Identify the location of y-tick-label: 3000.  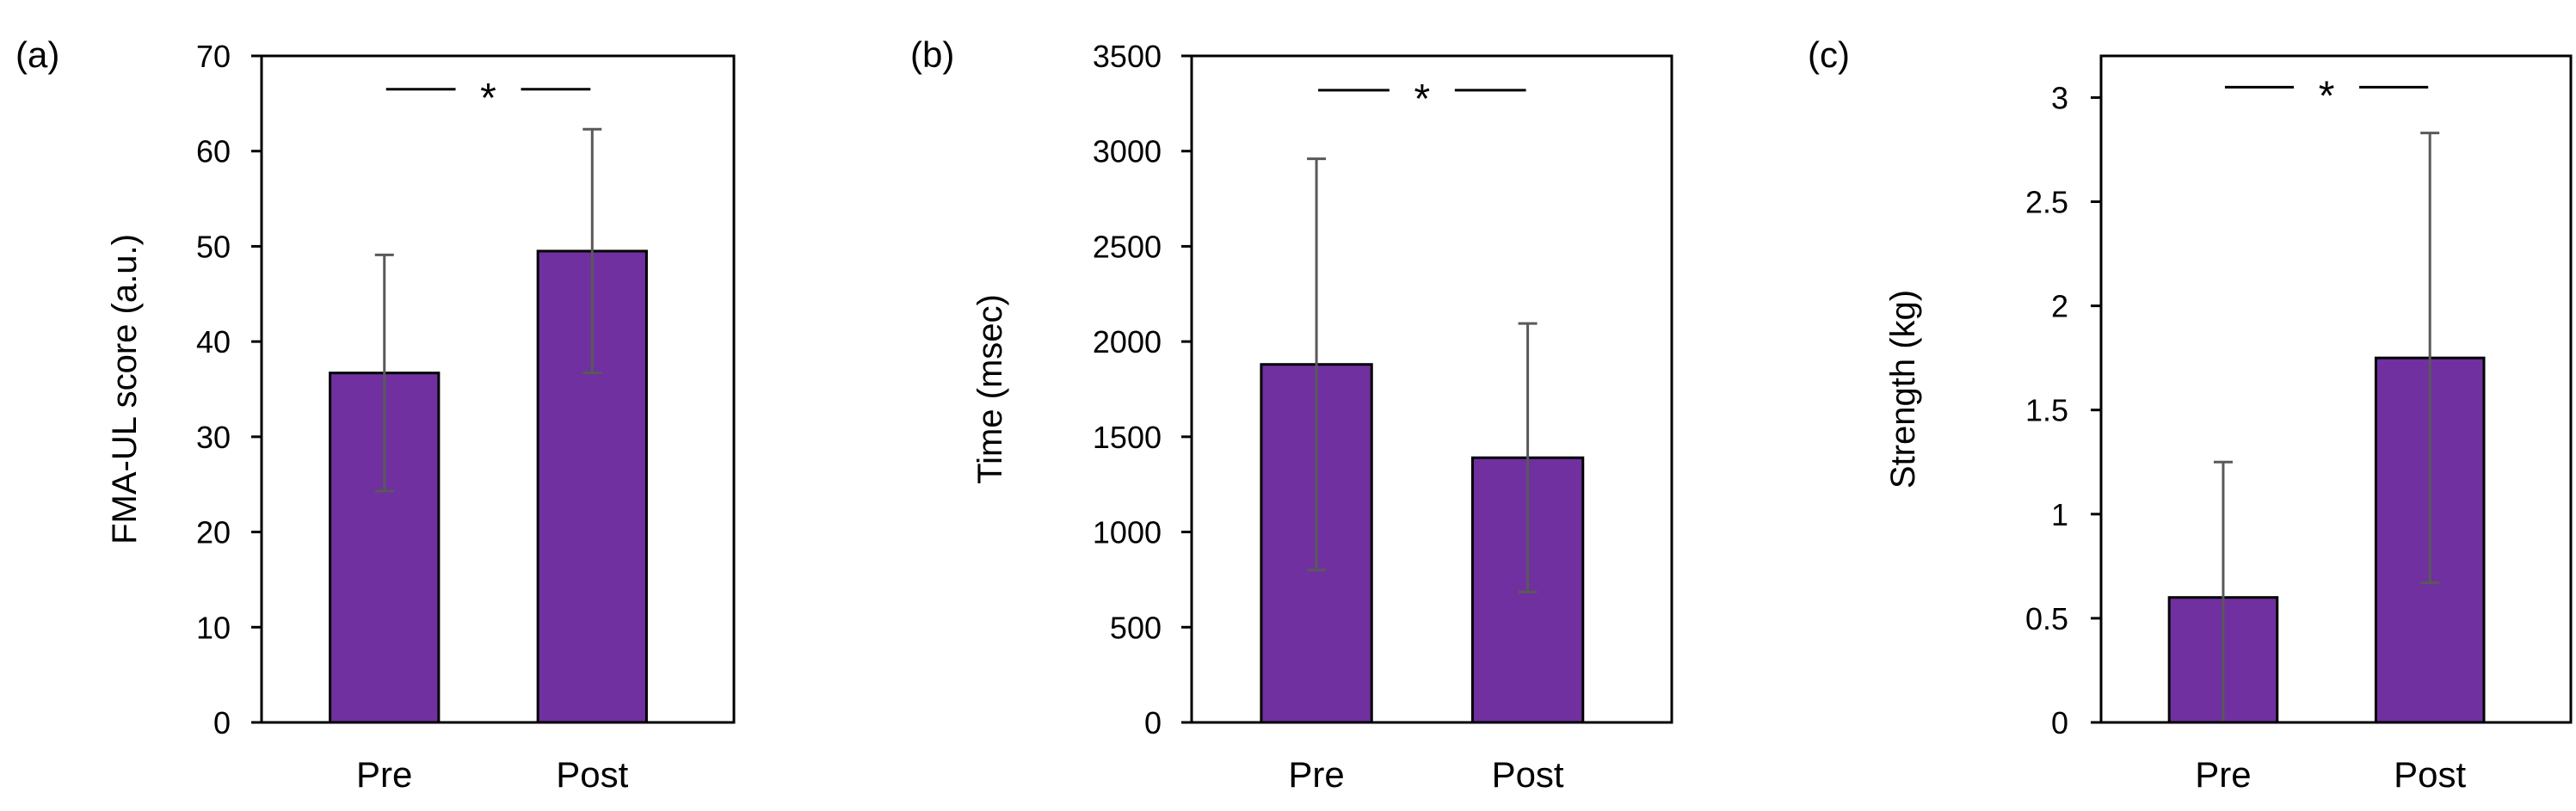
(1127, 151).